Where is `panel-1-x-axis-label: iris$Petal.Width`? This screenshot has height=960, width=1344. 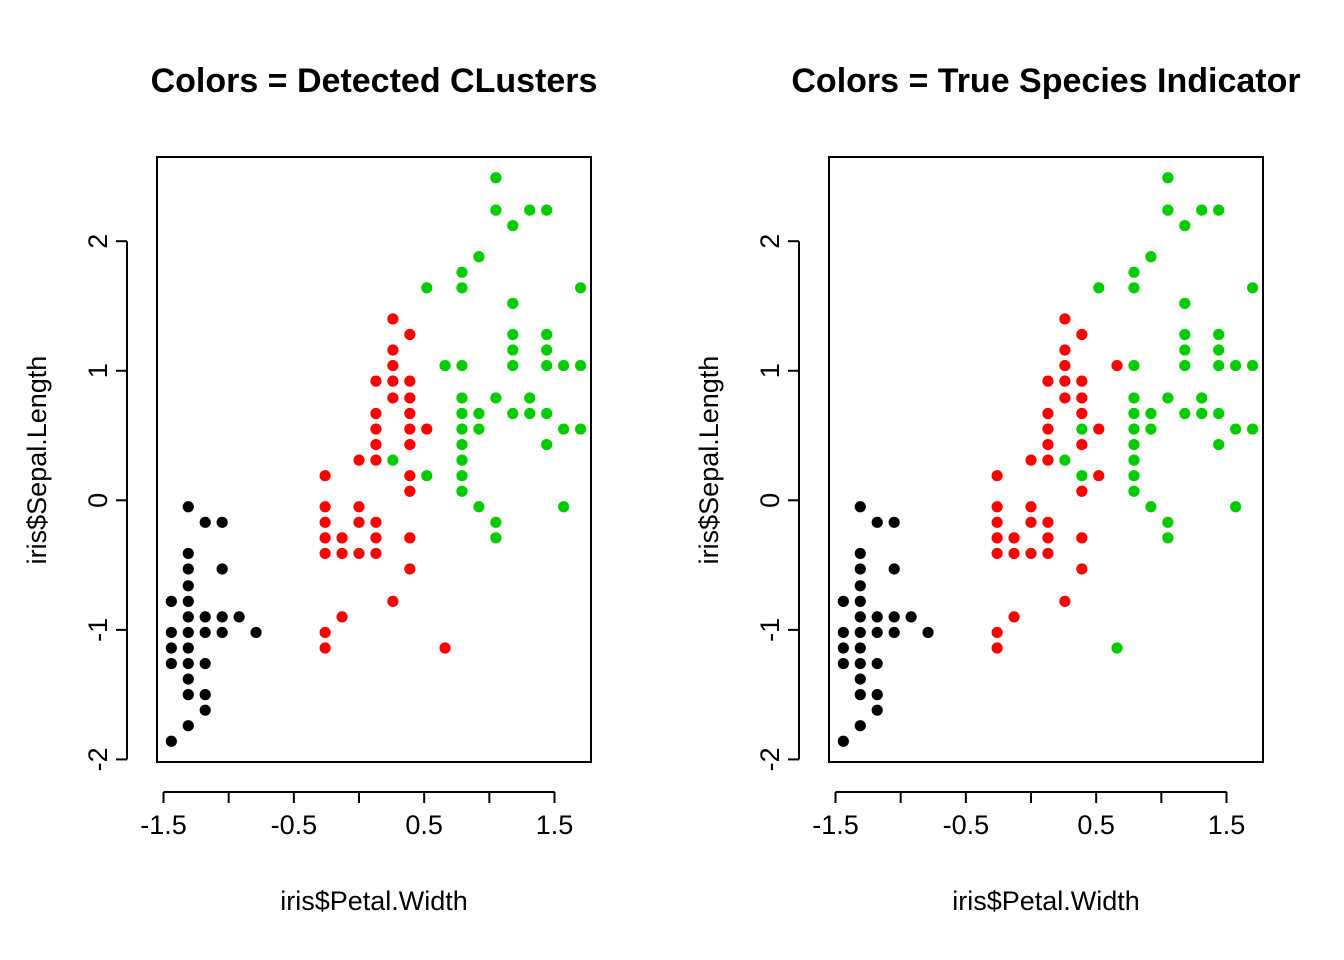
panel-1-x-axis-label: iris$Petal.Width is located at coordinates (374, 901).